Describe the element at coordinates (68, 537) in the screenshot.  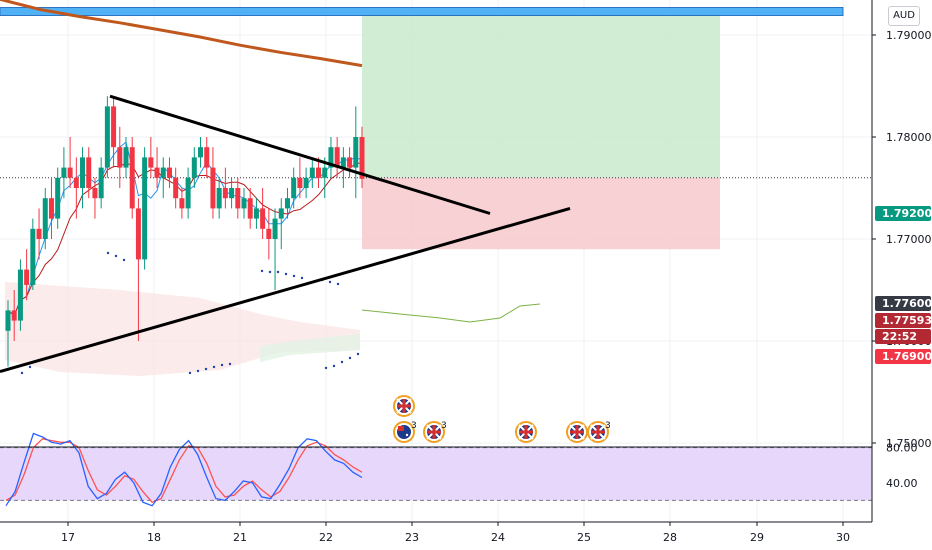
I see `time-tick-label: 17` at that location.